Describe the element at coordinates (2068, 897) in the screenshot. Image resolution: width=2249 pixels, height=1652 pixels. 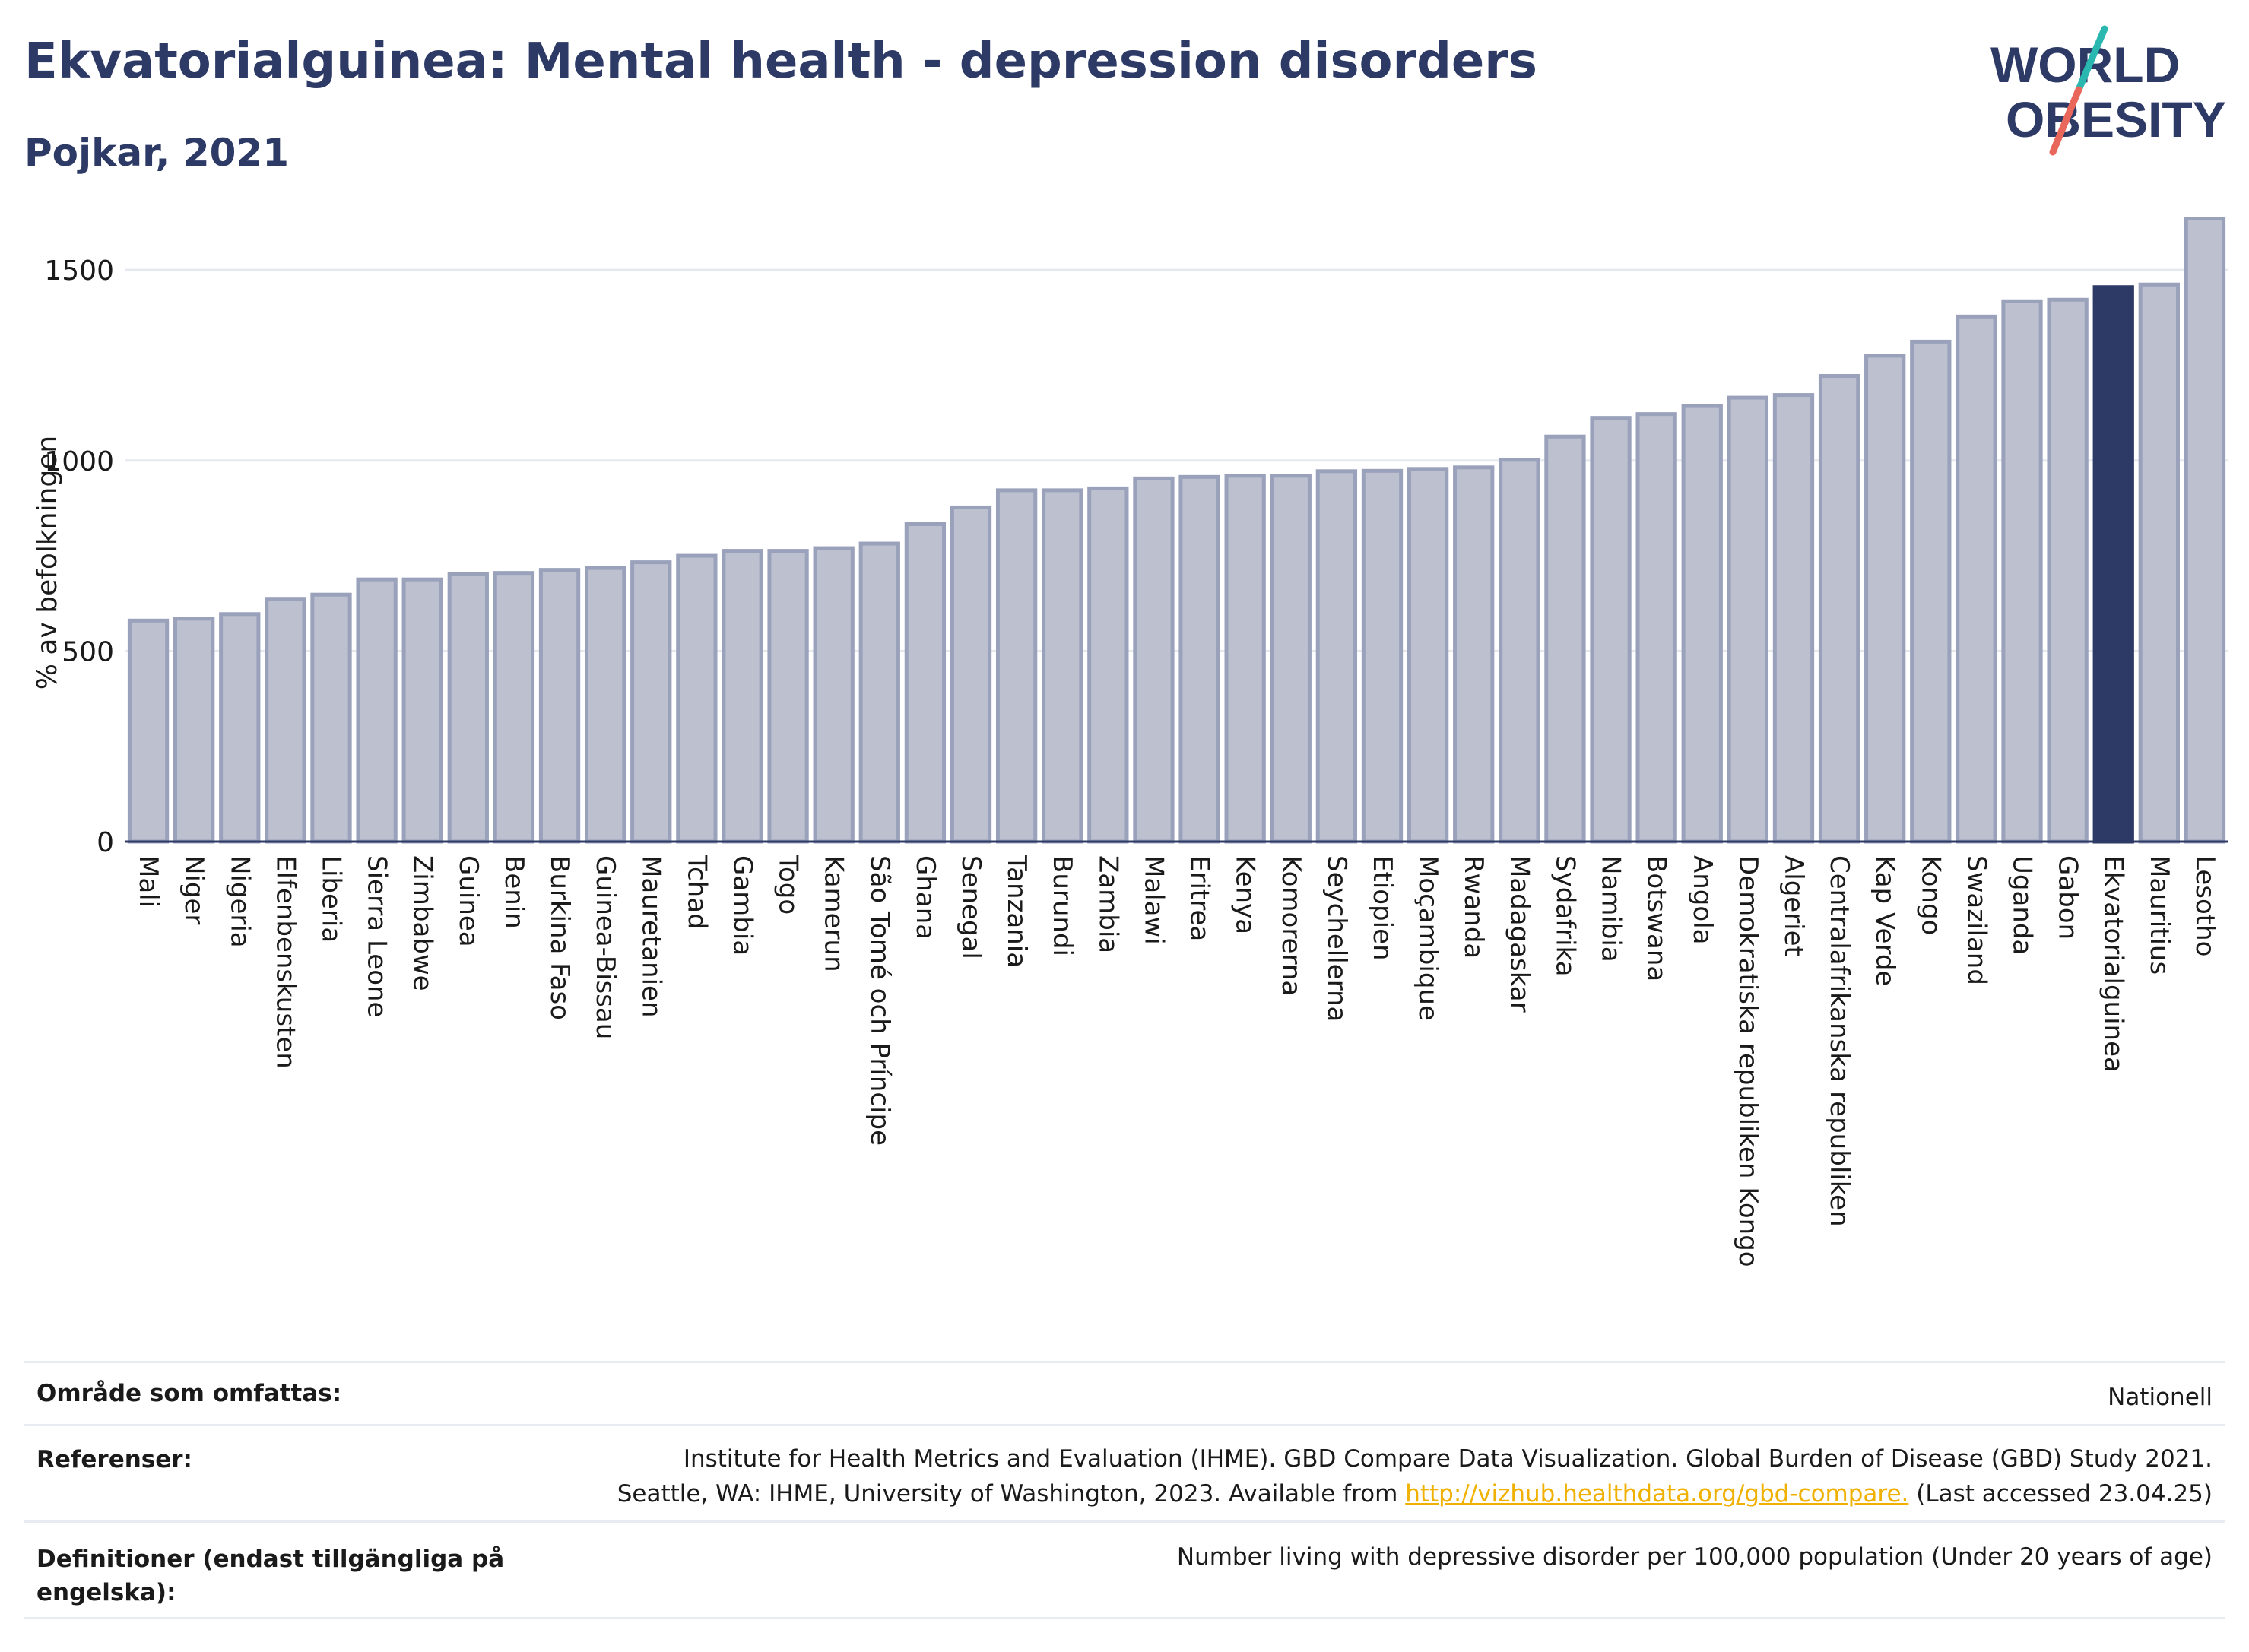
I see `x-tick-label: Gabon` at that location.